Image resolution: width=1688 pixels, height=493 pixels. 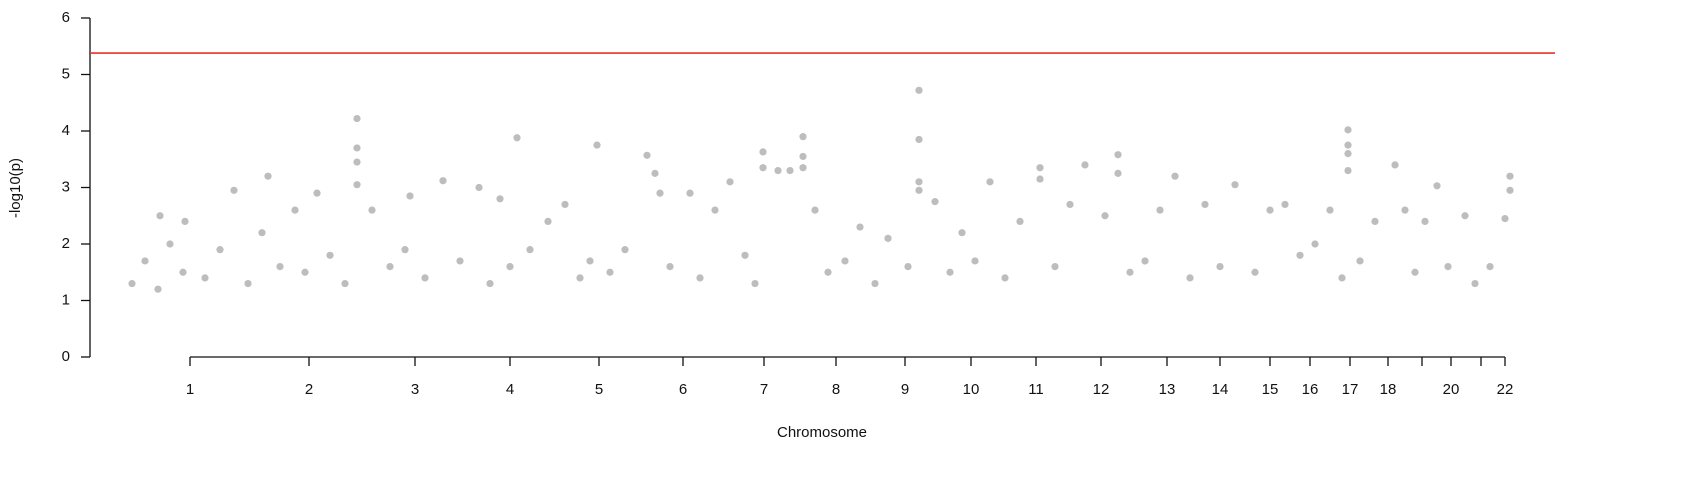 I want to click on x-tick-label: 4, so click(x=510, y=389).